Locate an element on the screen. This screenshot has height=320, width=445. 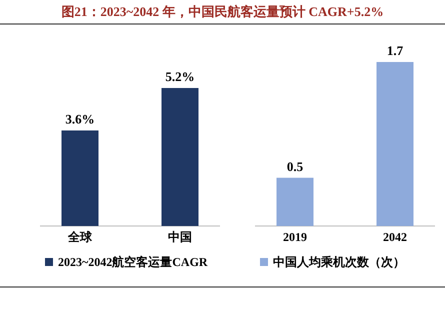
x-tick-label: 全球 is located at coordinates (80, 237).